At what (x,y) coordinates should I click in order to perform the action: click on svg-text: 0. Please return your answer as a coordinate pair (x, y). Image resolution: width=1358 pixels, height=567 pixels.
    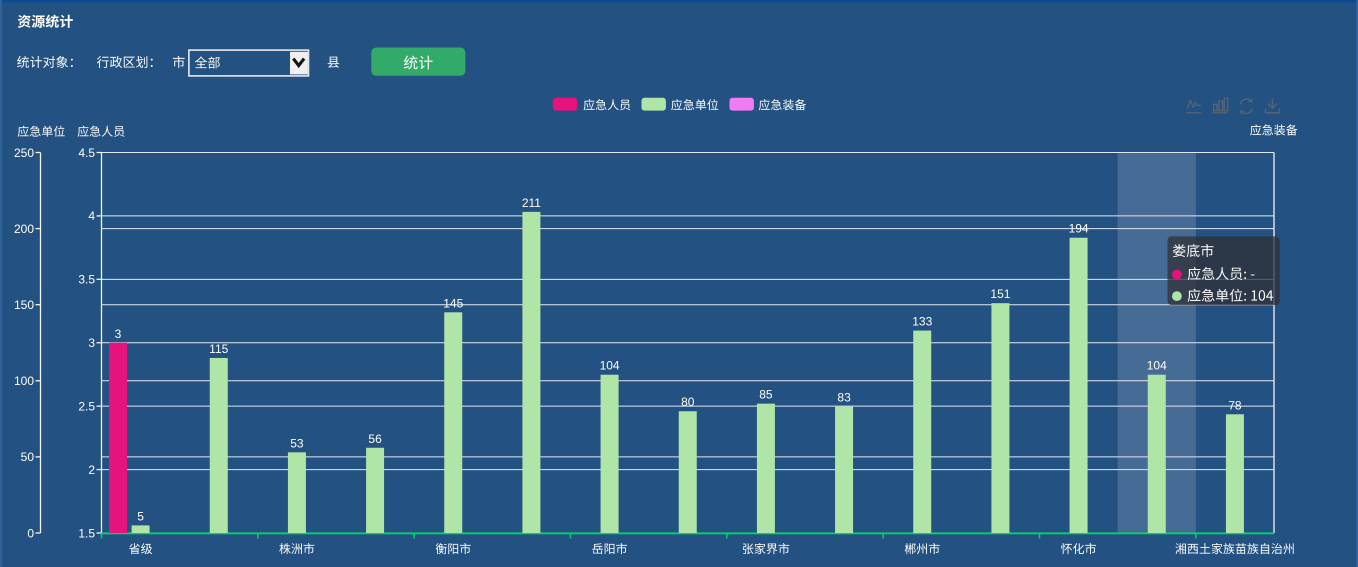
    Looking at the image, I should click on (30, 533).